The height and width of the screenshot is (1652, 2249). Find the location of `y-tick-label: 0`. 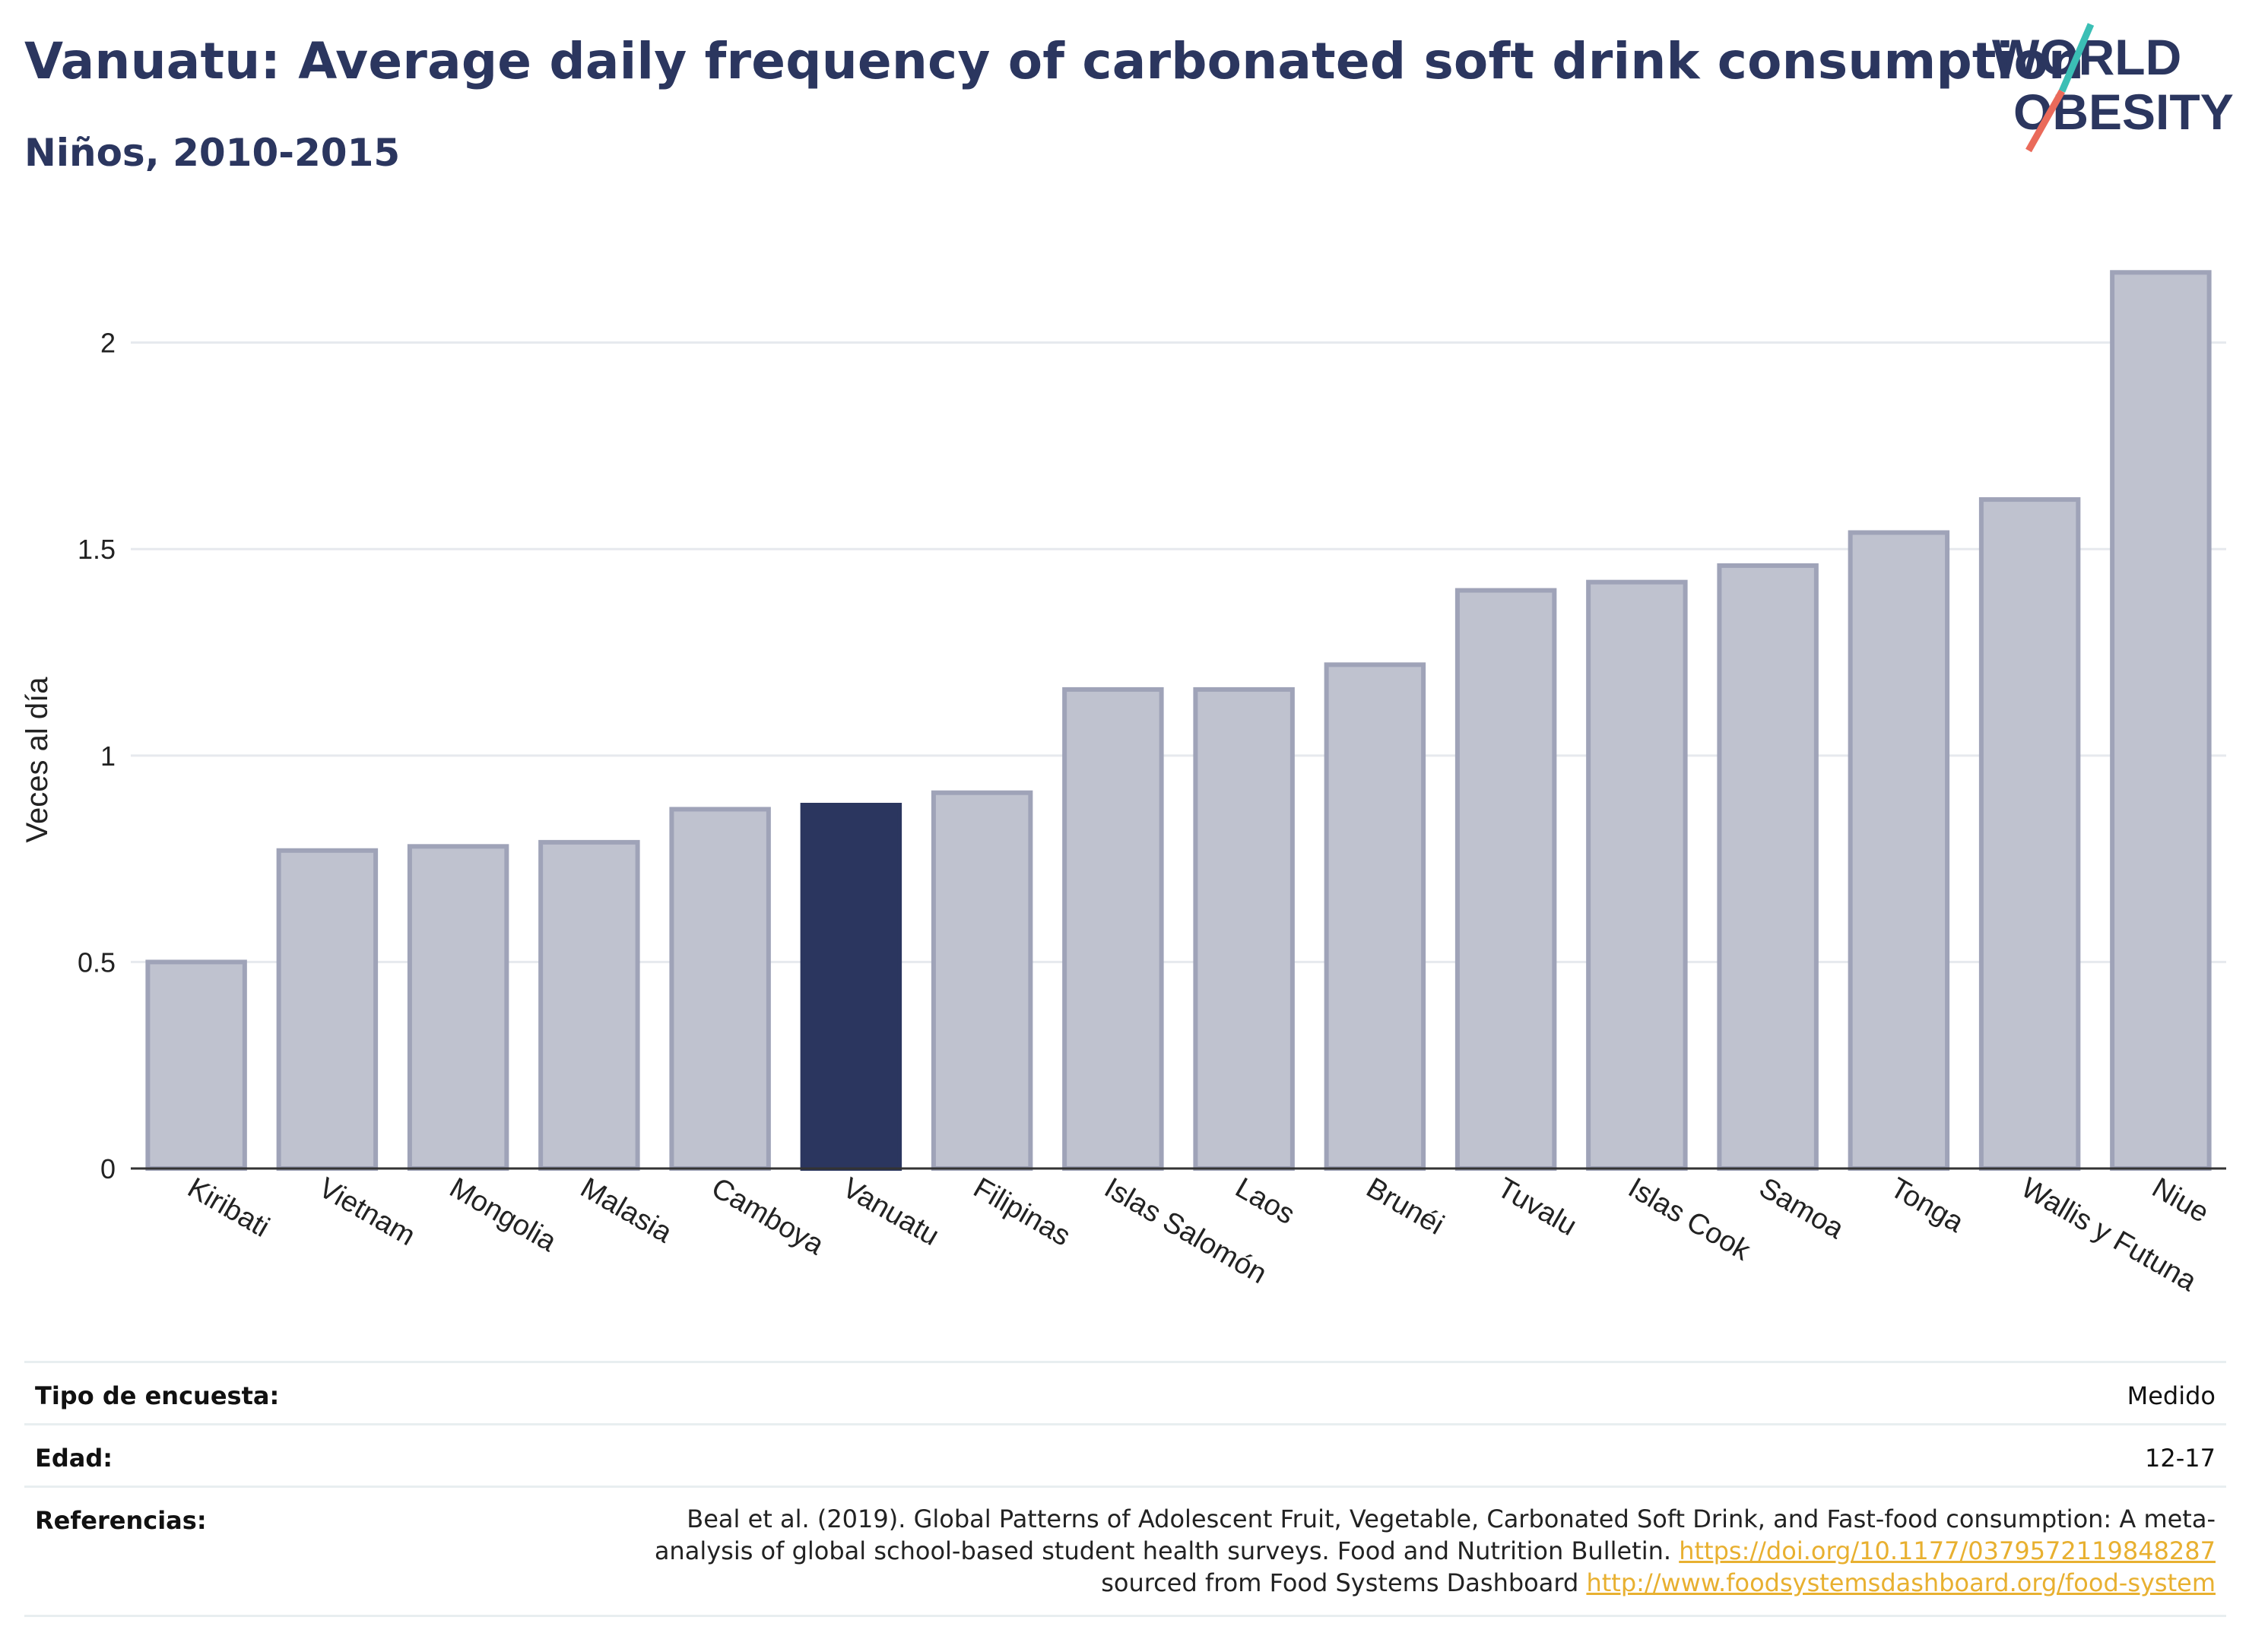

y-tick-label: 0 is located at coordinates (108, 1168).